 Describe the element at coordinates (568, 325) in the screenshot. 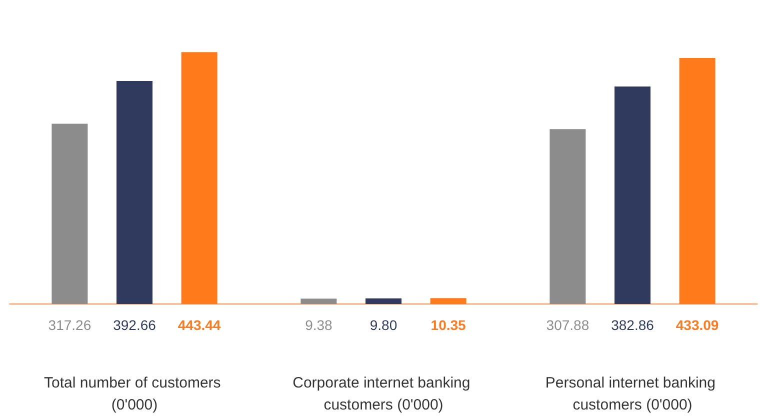

I see `data-label: 307.88` at that location.